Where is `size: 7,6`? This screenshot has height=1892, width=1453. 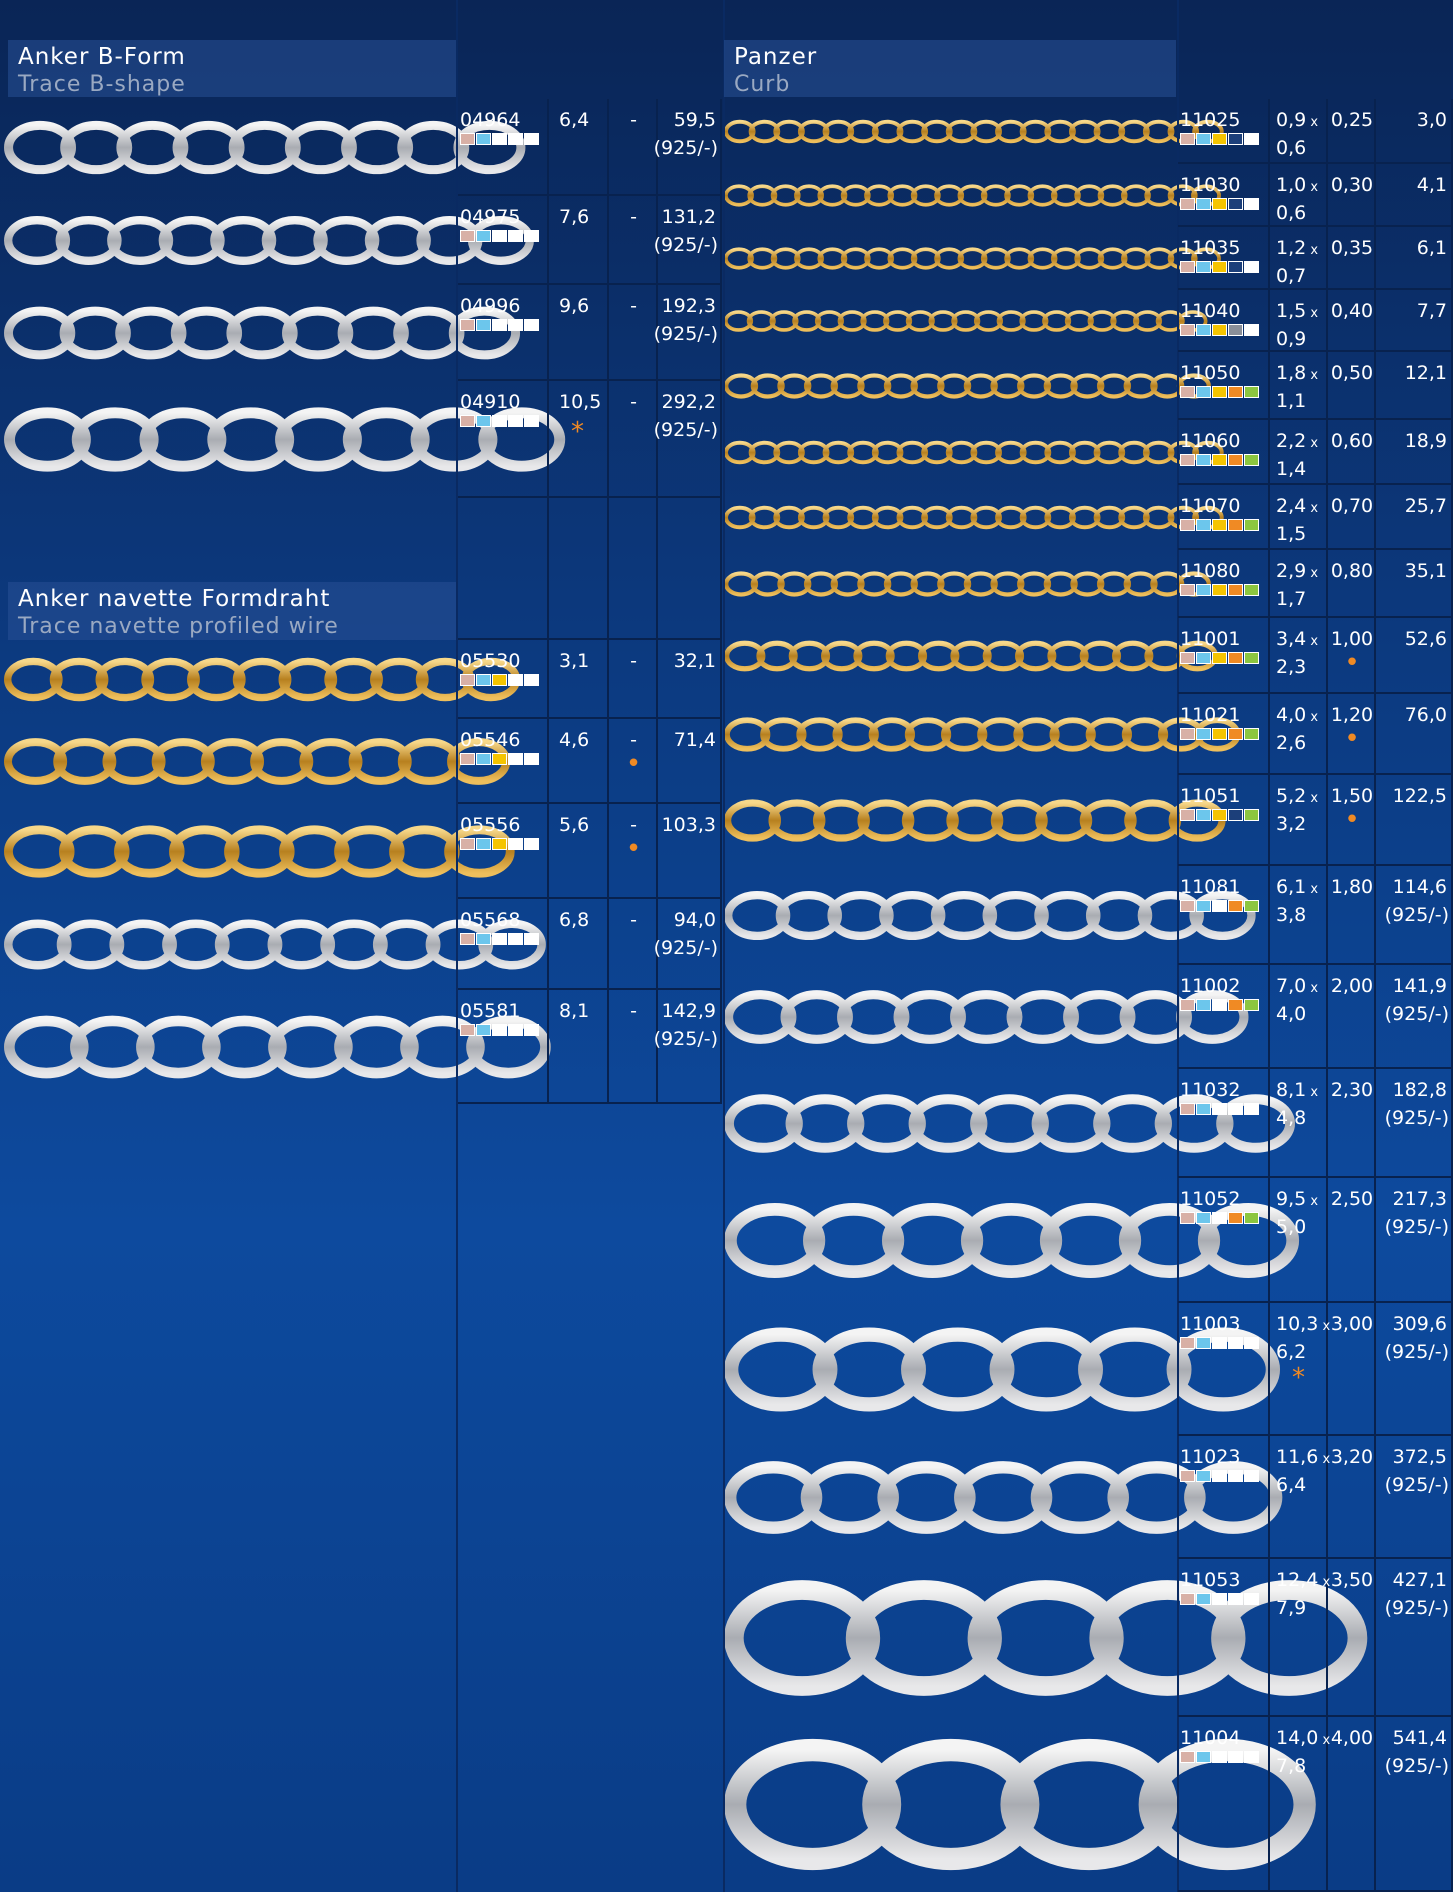 size: 7,6 is located at coordinates (574, 217).